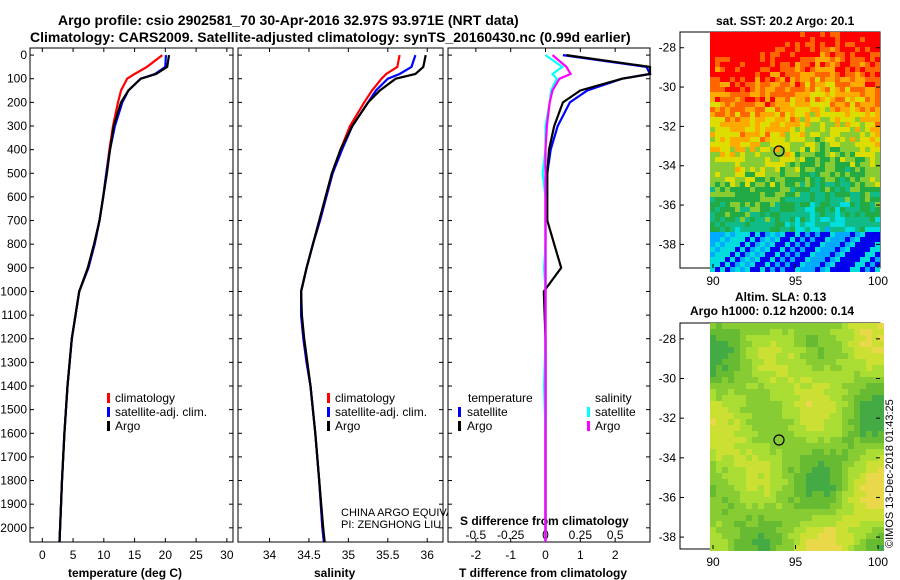 The height and width of the screenshot is (580, 900). Describe the element at coordinates (411, 513) in the screenshot. I see `owner-line-1: CHINA ARGO EQUIVALENT` at that location.